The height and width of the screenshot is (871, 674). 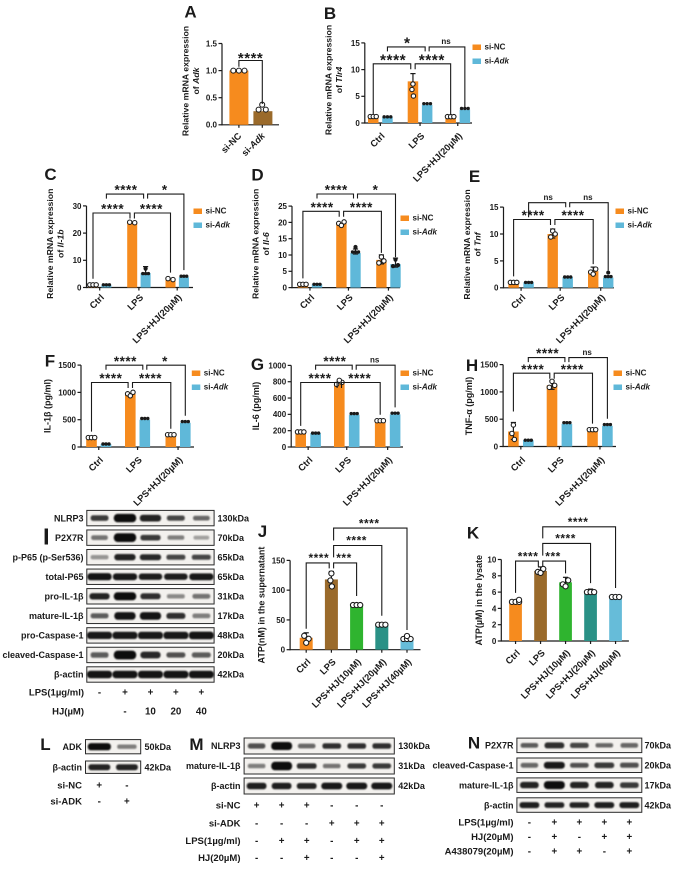 I want to click on svg-text: 31kDa, so click(x=412, y=766).